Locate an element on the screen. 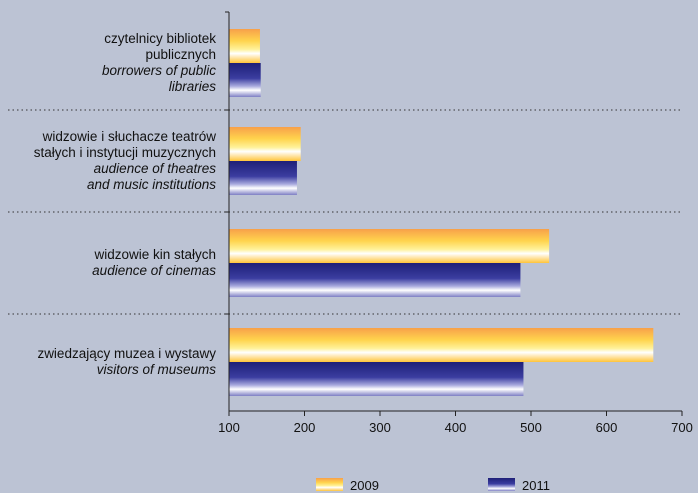 This screenshot has width=698, height=493. x-tick-label: 400 is located at coordinates (456, 427).